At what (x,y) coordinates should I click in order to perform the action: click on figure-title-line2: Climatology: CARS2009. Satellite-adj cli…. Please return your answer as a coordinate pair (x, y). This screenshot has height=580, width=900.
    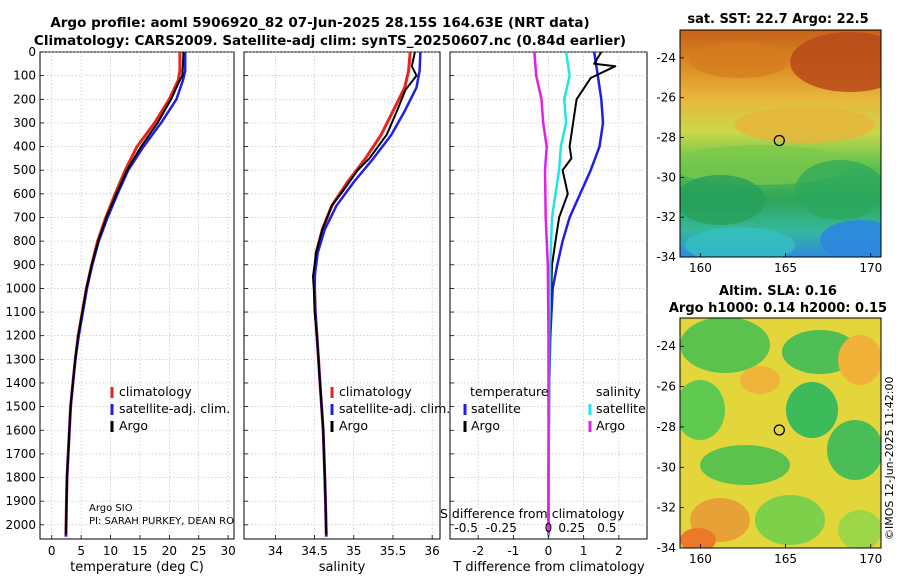
    Looking at the image, I should click on (330, 41).